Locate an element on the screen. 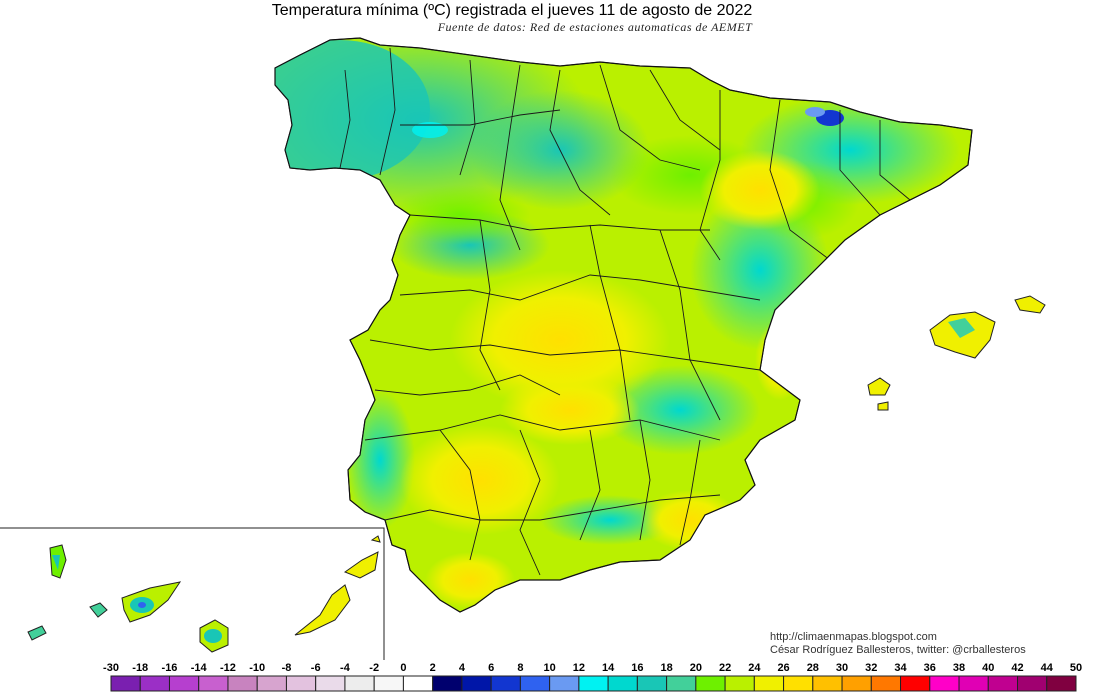 The width and height of the screenshot is (1098, 696). legend-label: 28 is located at coordinates (812, 668).